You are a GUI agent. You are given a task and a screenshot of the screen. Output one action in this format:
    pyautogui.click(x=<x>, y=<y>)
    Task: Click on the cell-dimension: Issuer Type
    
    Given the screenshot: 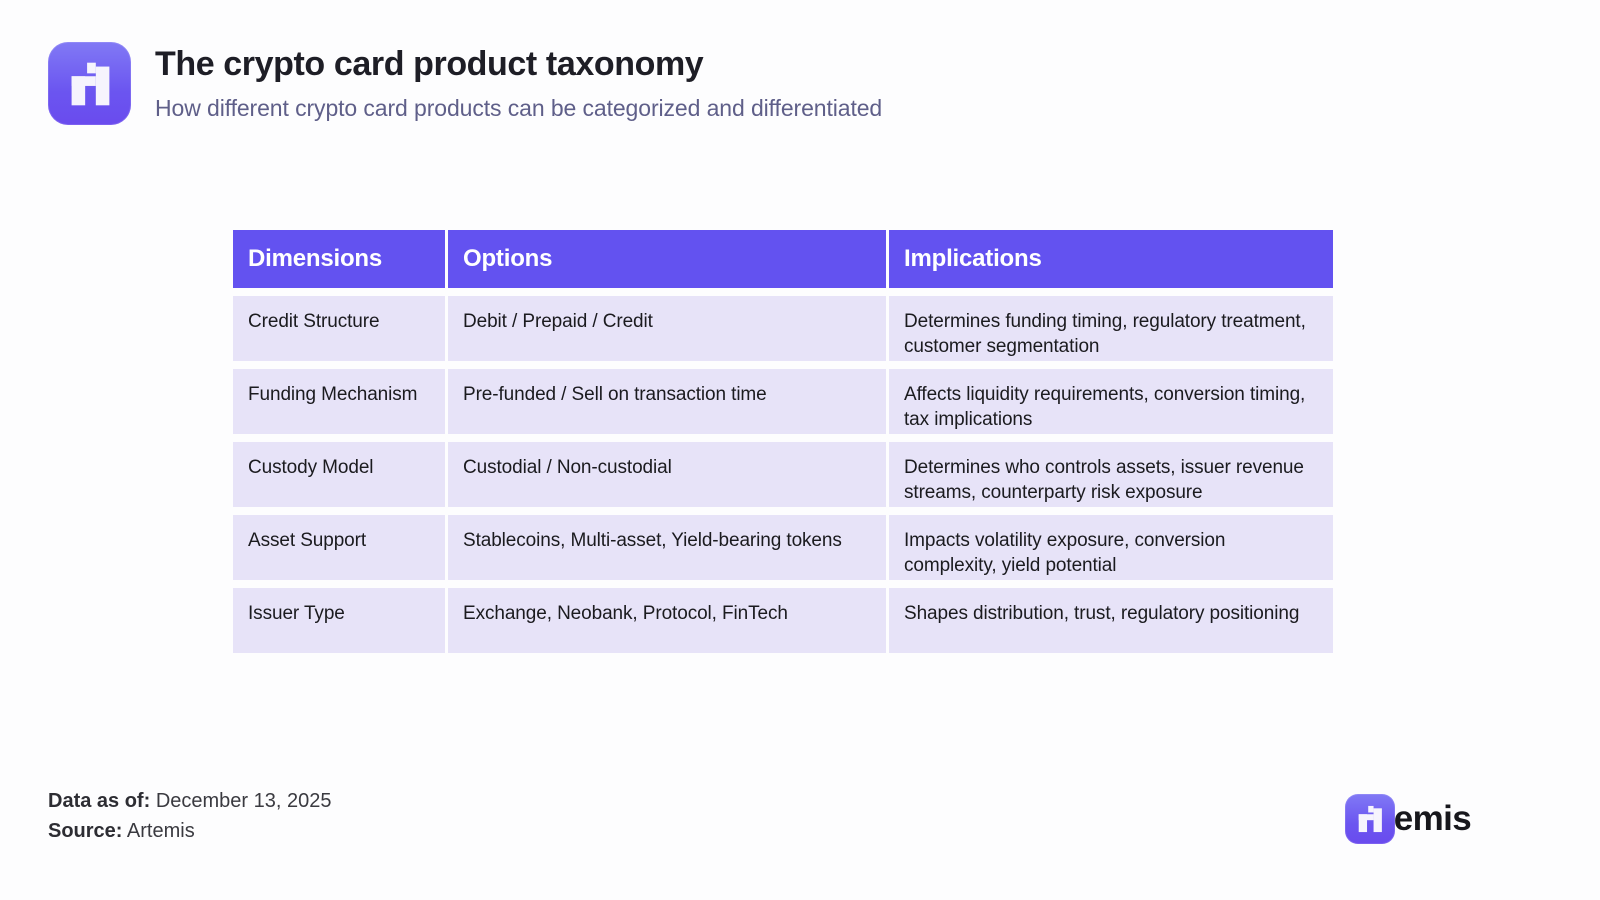 What is the action you would take?
    pyautogui.click(x=339, y=620)
    